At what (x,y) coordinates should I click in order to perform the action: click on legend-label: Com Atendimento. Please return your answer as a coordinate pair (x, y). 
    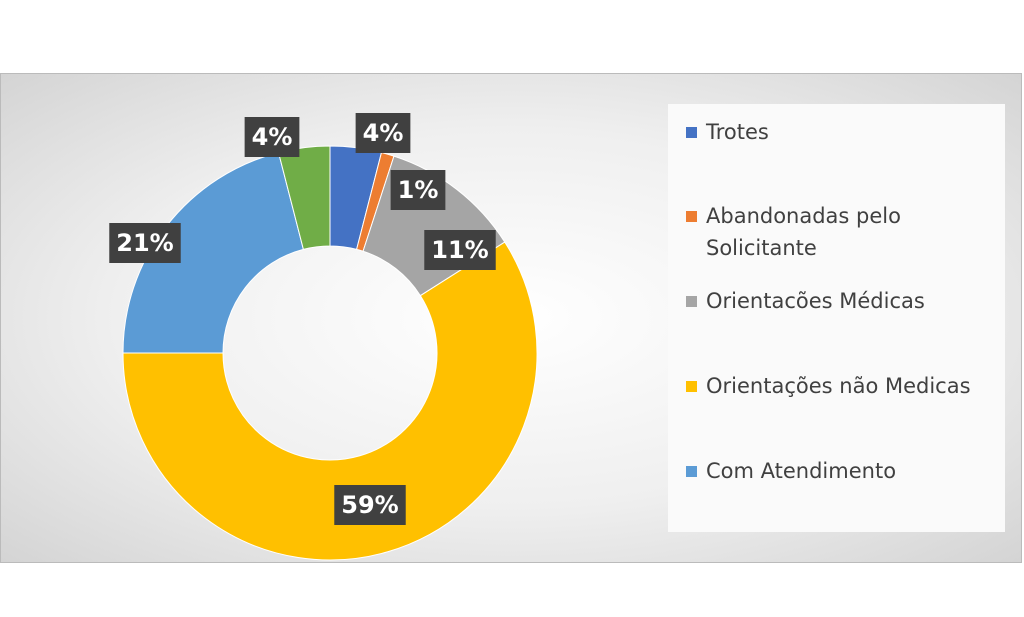
    Looking at the image, I should click on (801, 471).